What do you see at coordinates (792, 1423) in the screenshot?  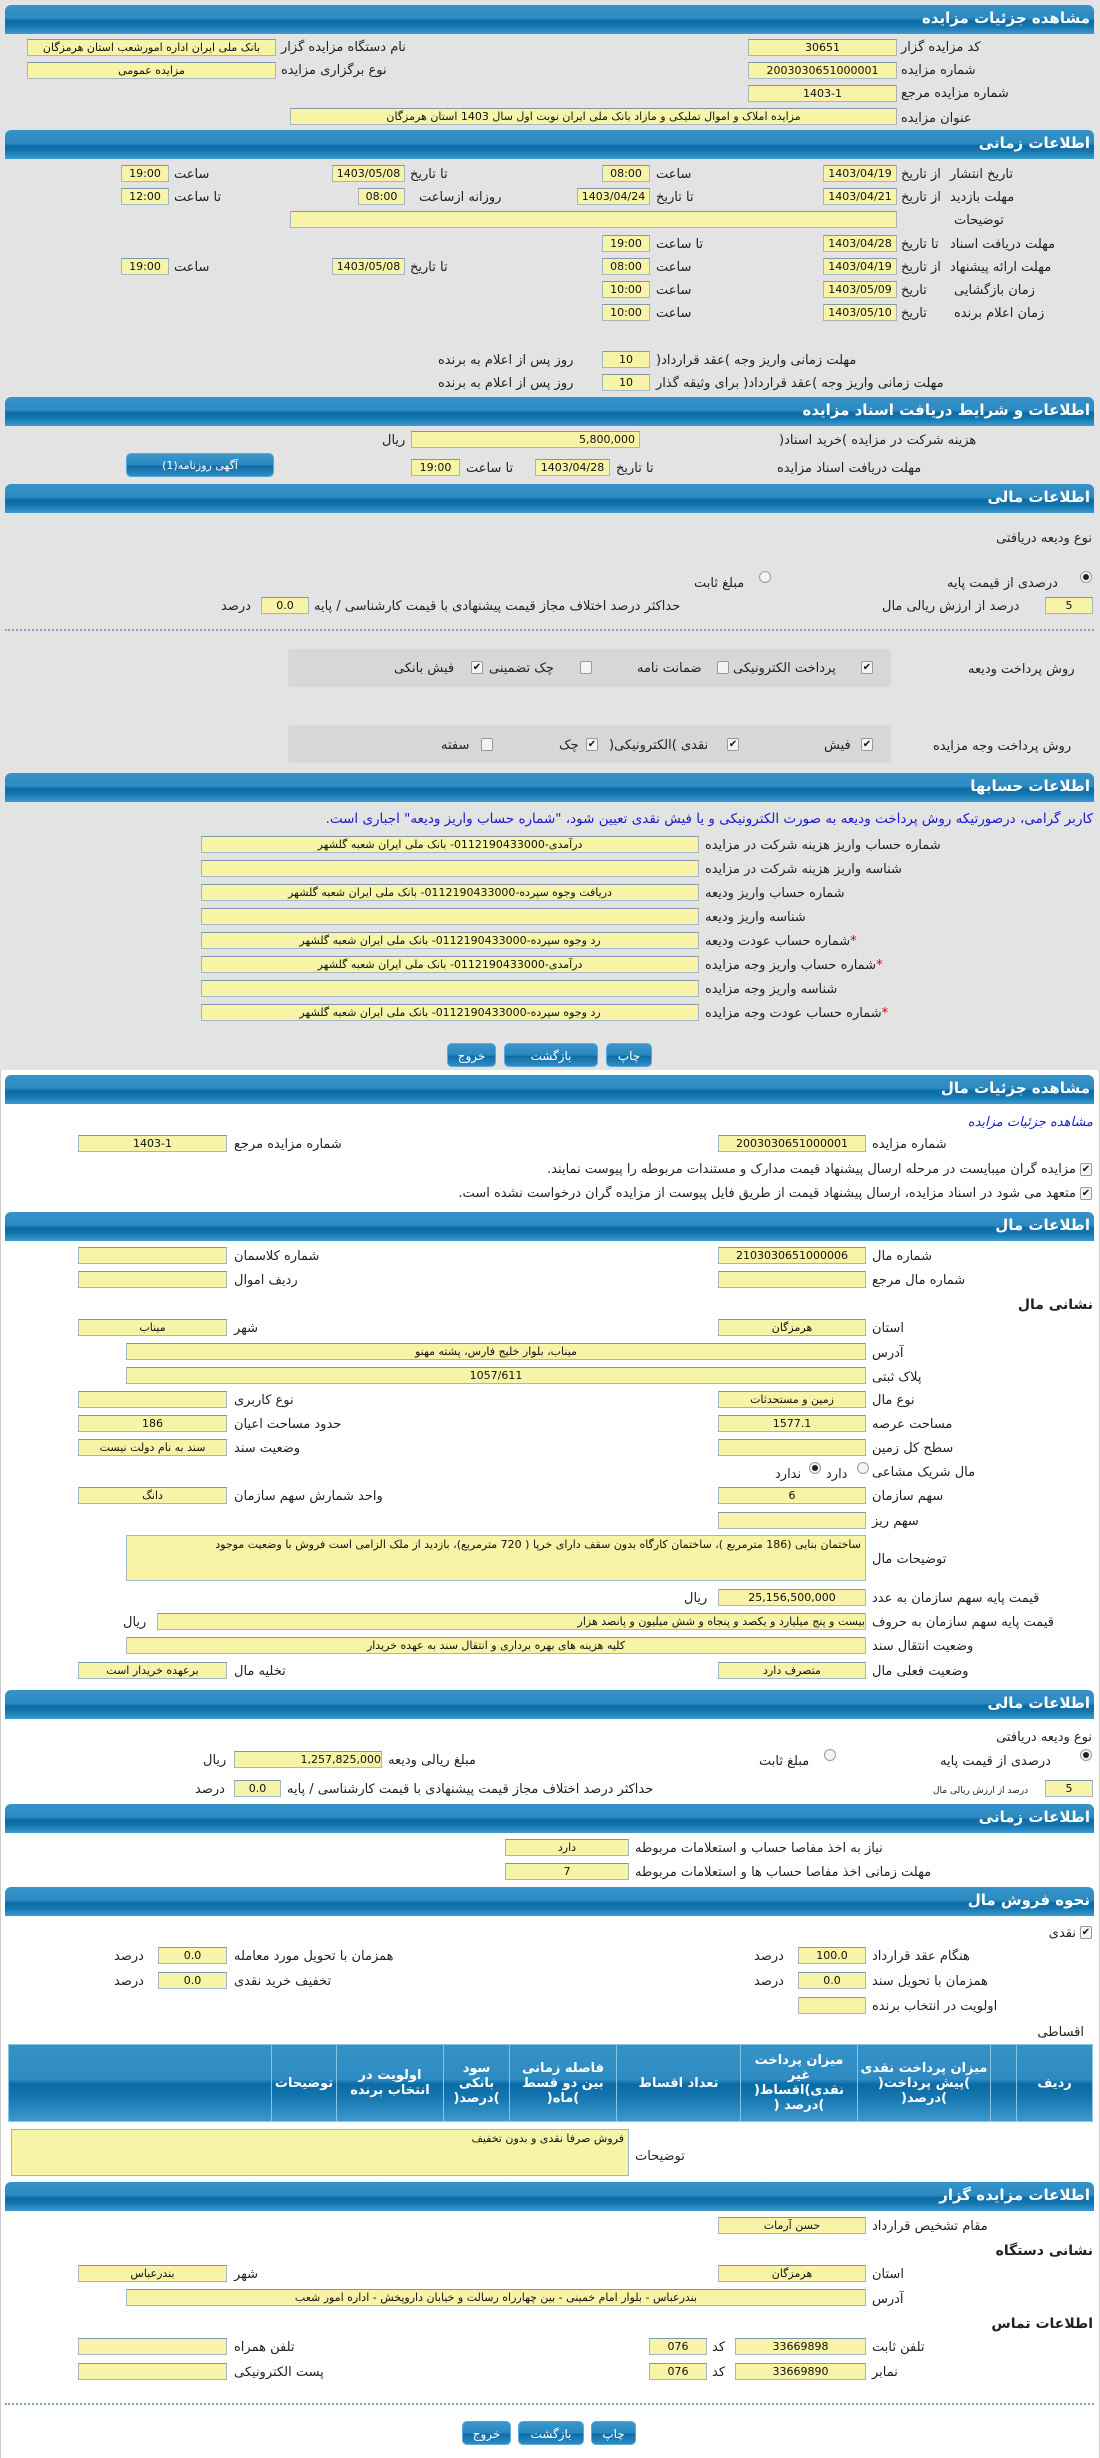 I see `land-area: 1577.1` at bounding box center [792, 1423].